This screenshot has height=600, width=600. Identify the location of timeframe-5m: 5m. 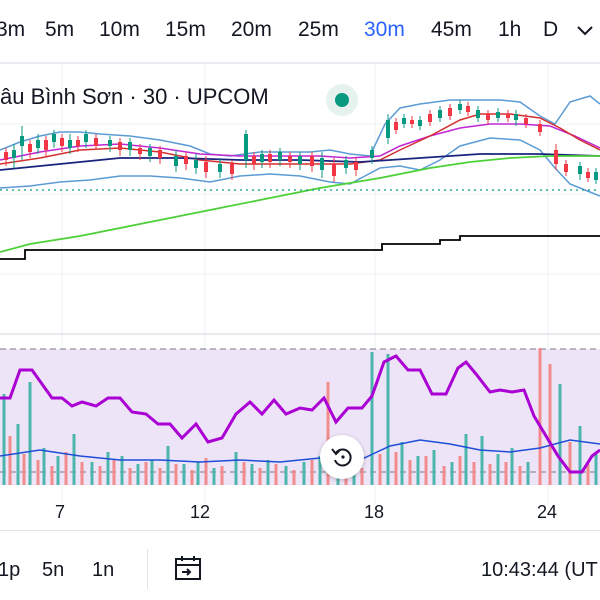
(60, 29).